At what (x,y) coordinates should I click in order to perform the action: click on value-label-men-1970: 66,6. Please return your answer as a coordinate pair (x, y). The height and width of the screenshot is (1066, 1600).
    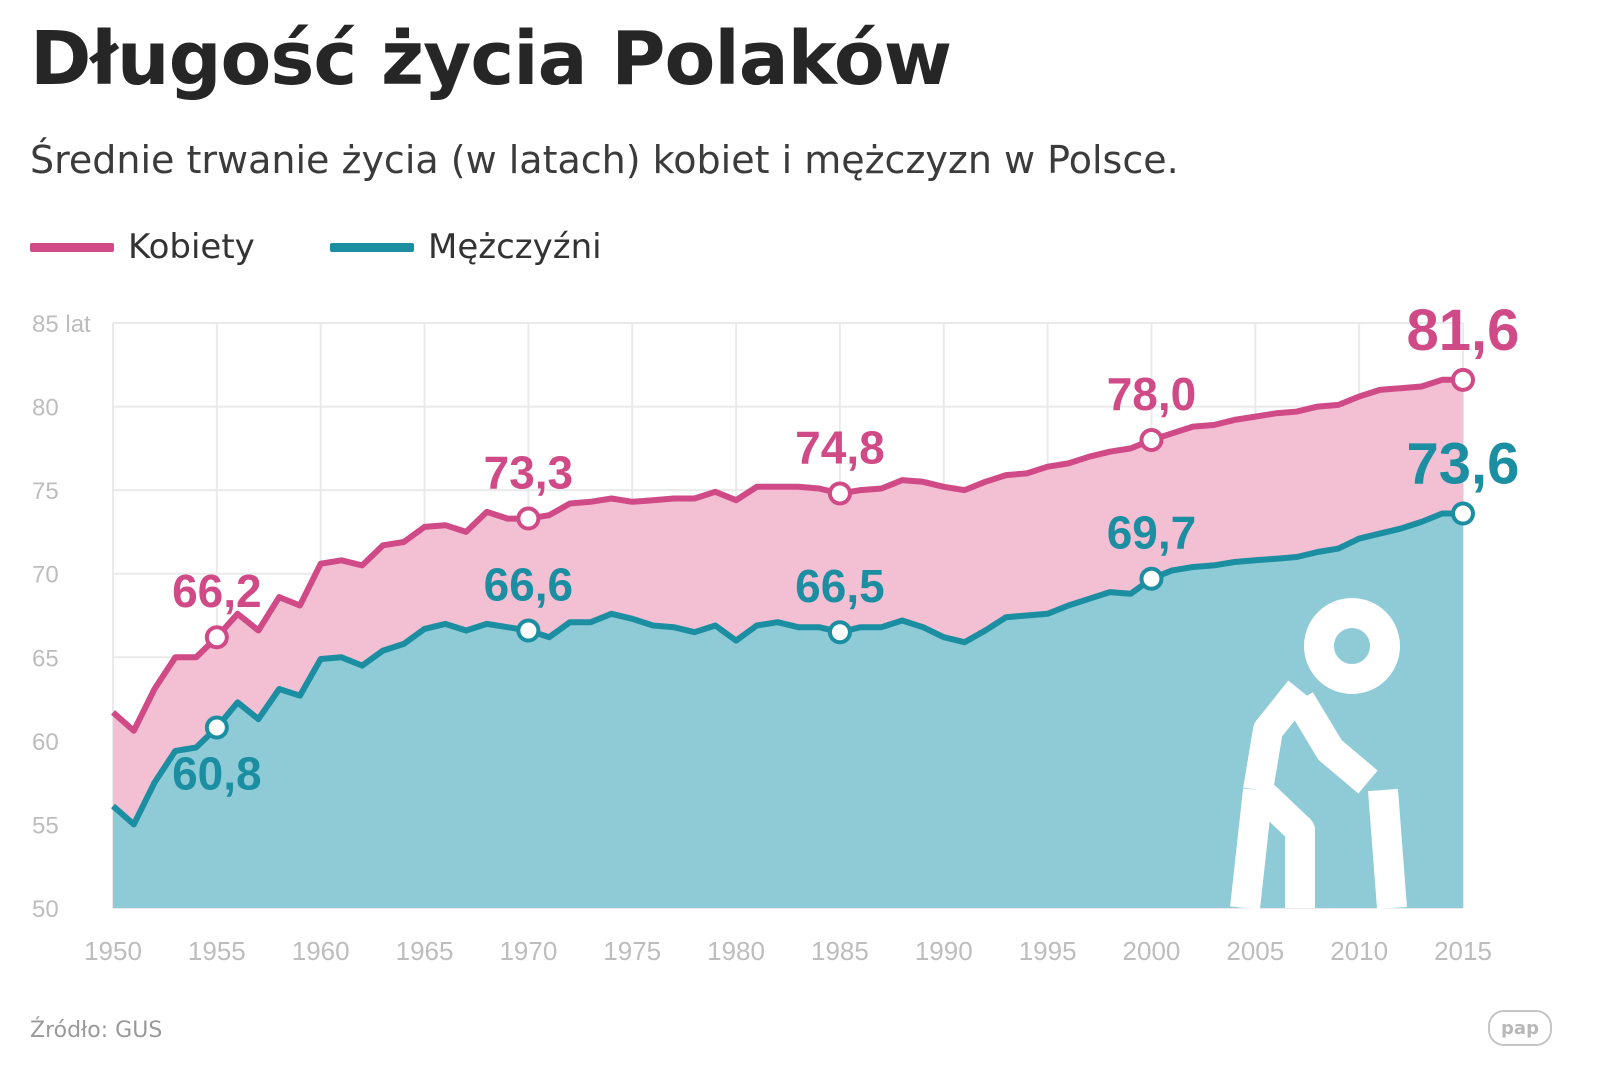
    Looking at the image, I should click on (529, 585).